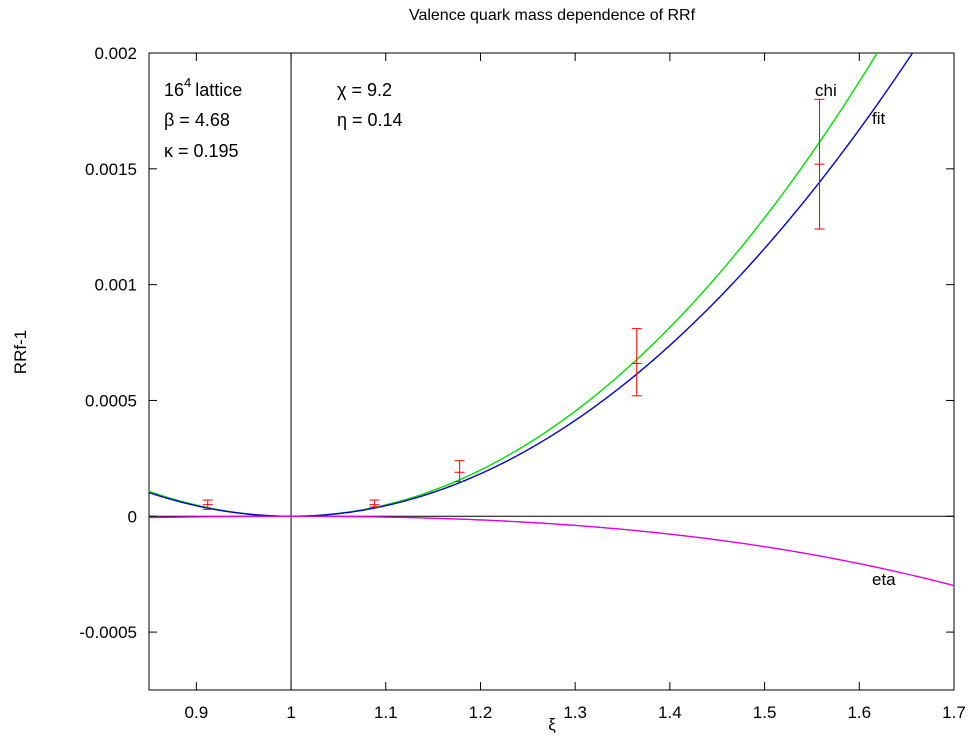  I want to click on y-tick-label: 0.0015, so click(111, 169).